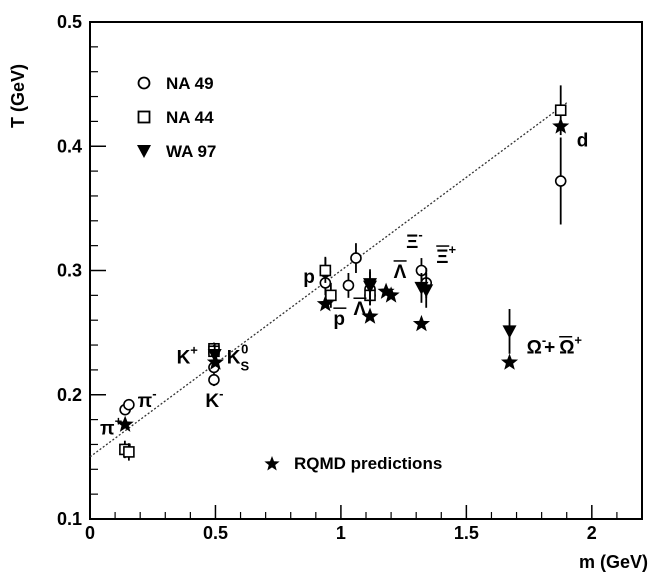  What do you see at coordinates (188, 356) in the screenshot?
I see `particle-label: K+` at bounding box center [188, 356].